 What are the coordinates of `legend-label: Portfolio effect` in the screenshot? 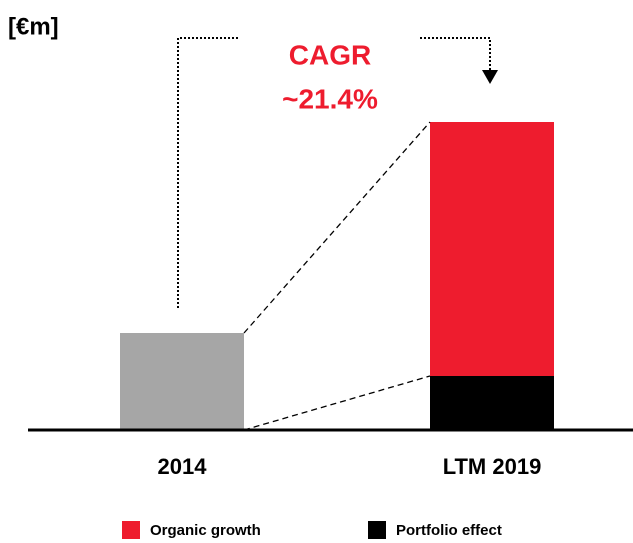 It's located at (449, 530).